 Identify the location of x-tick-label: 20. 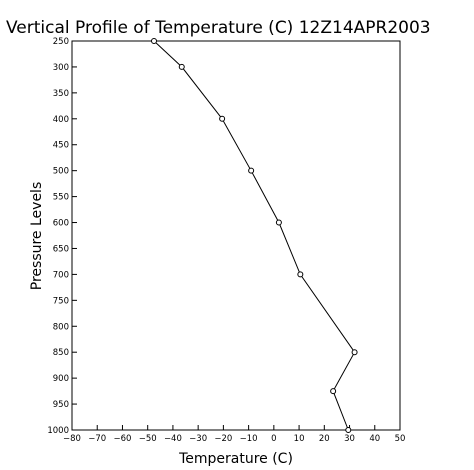
(324, 439).